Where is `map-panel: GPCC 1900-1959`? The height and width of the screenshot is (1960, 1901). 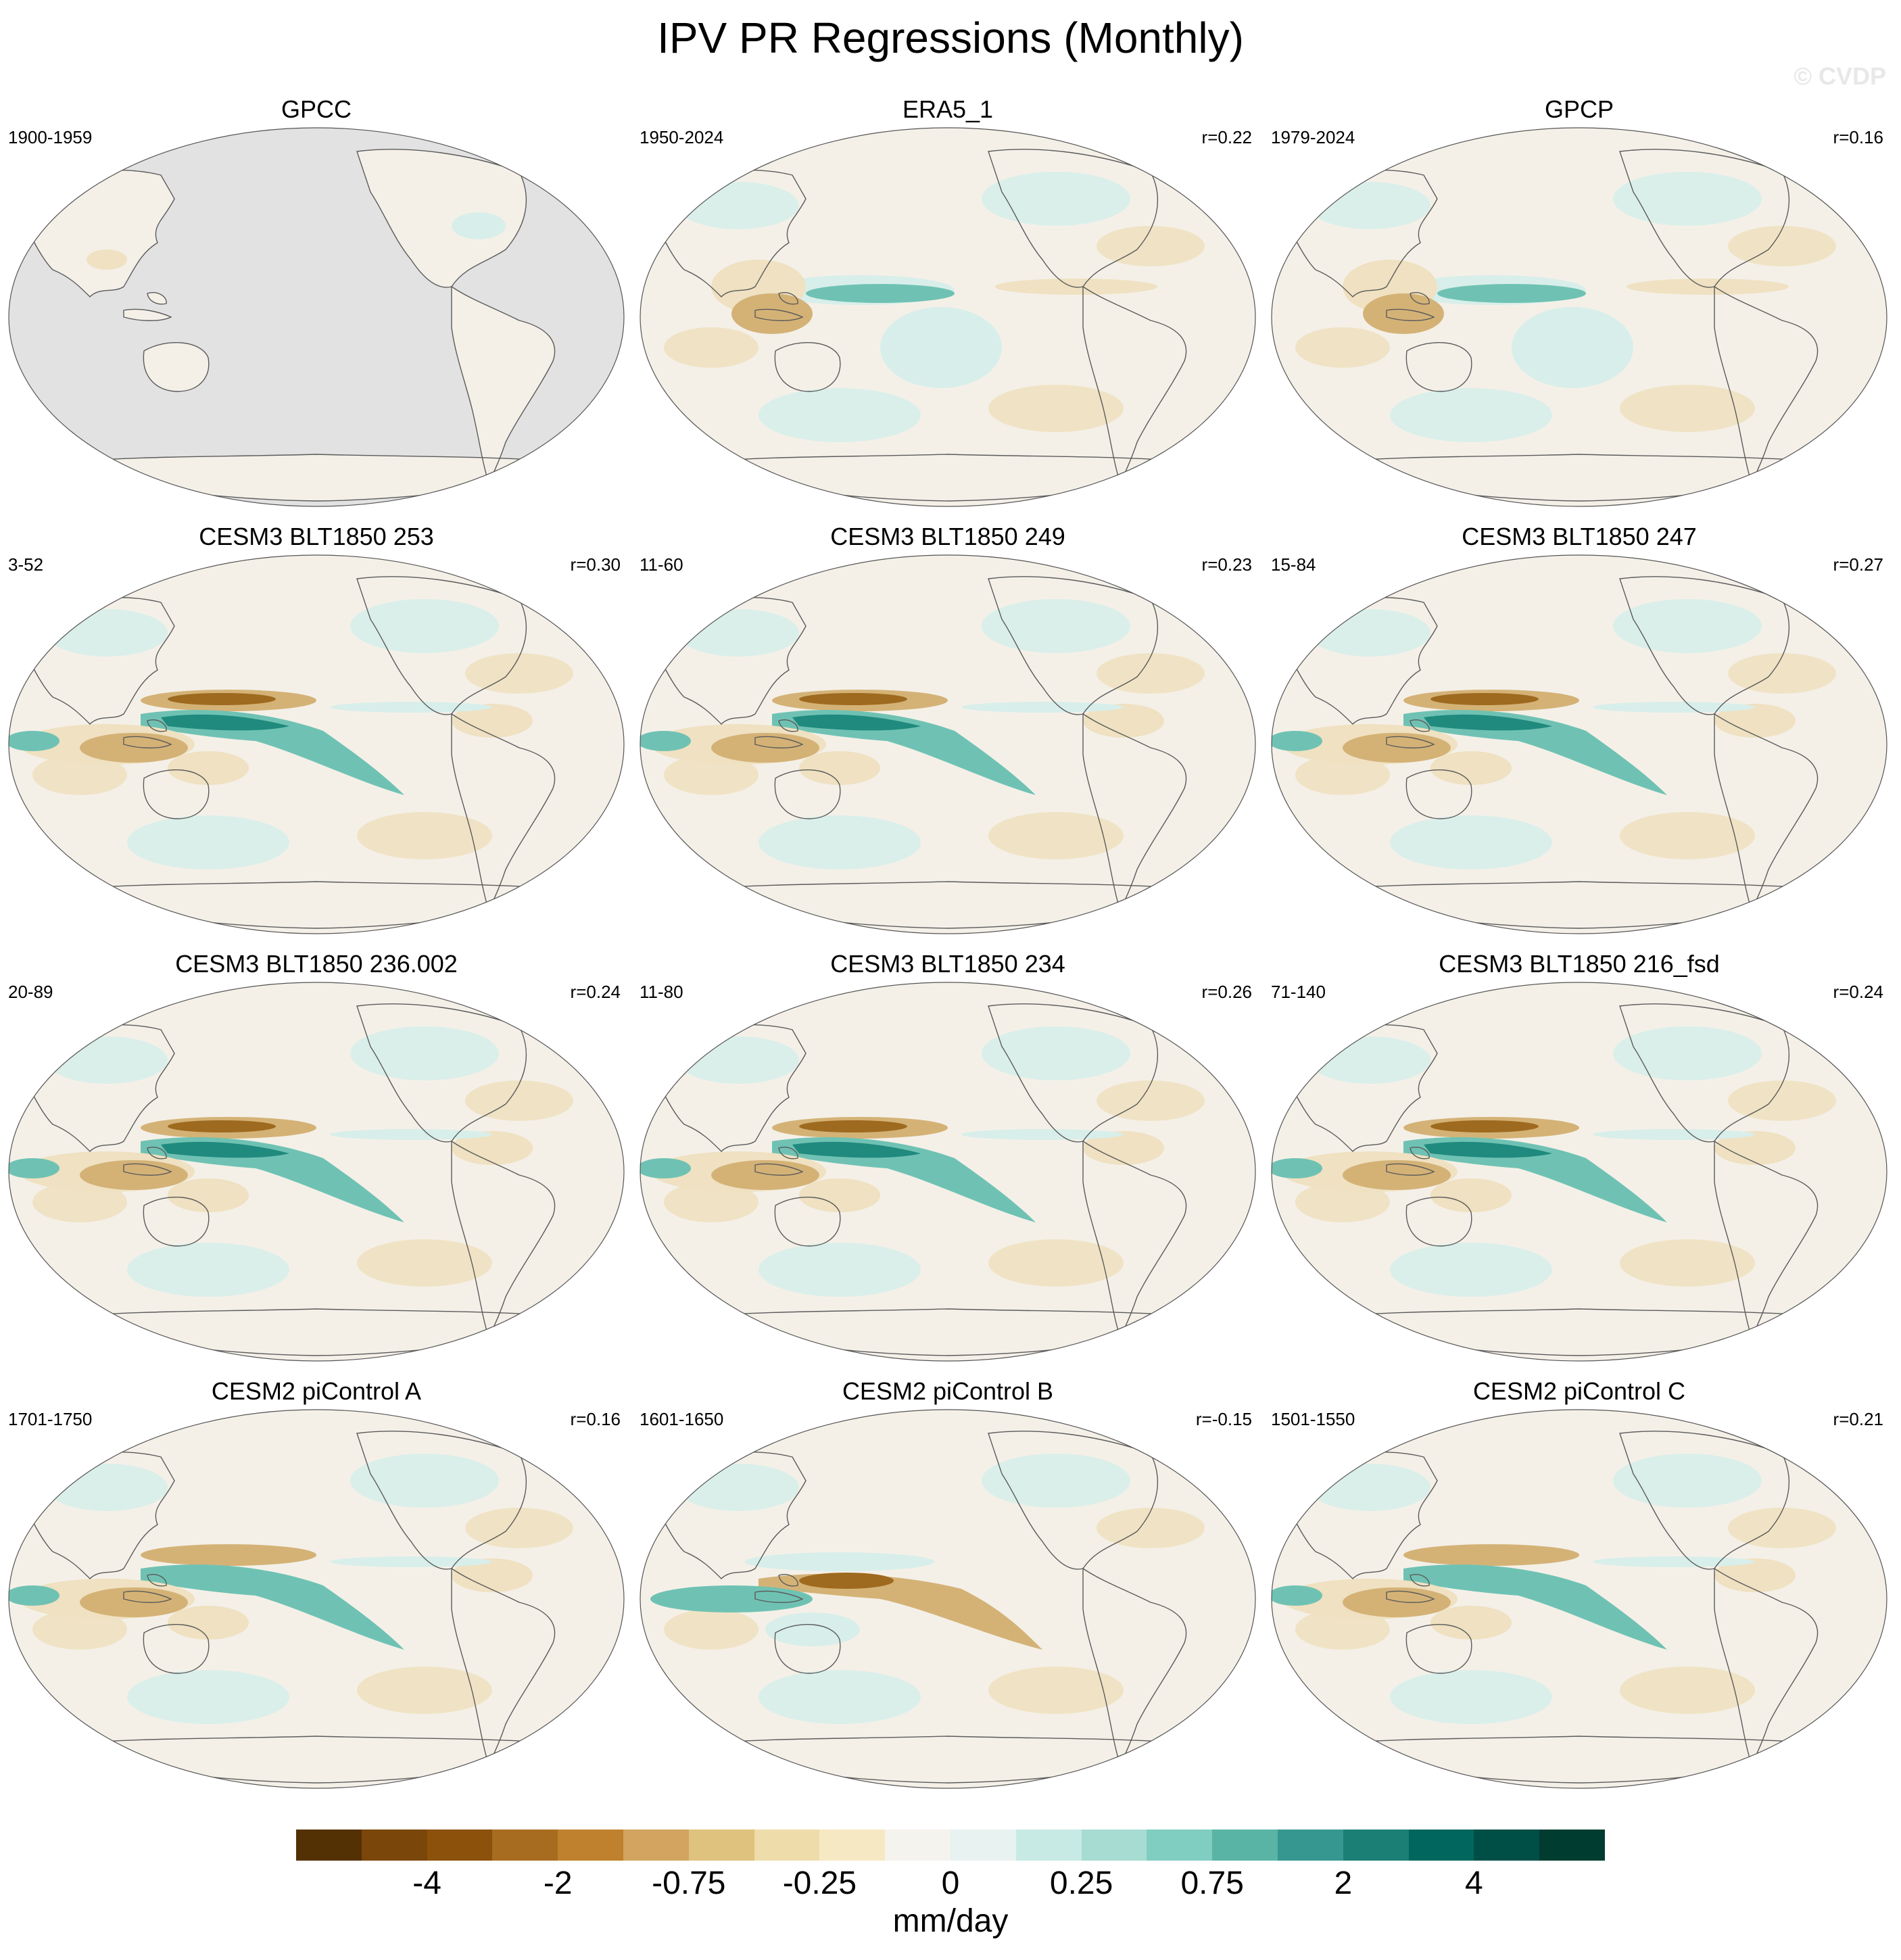 map-panel: GPCC 1900-1959 is located at coordinates (316, 304).